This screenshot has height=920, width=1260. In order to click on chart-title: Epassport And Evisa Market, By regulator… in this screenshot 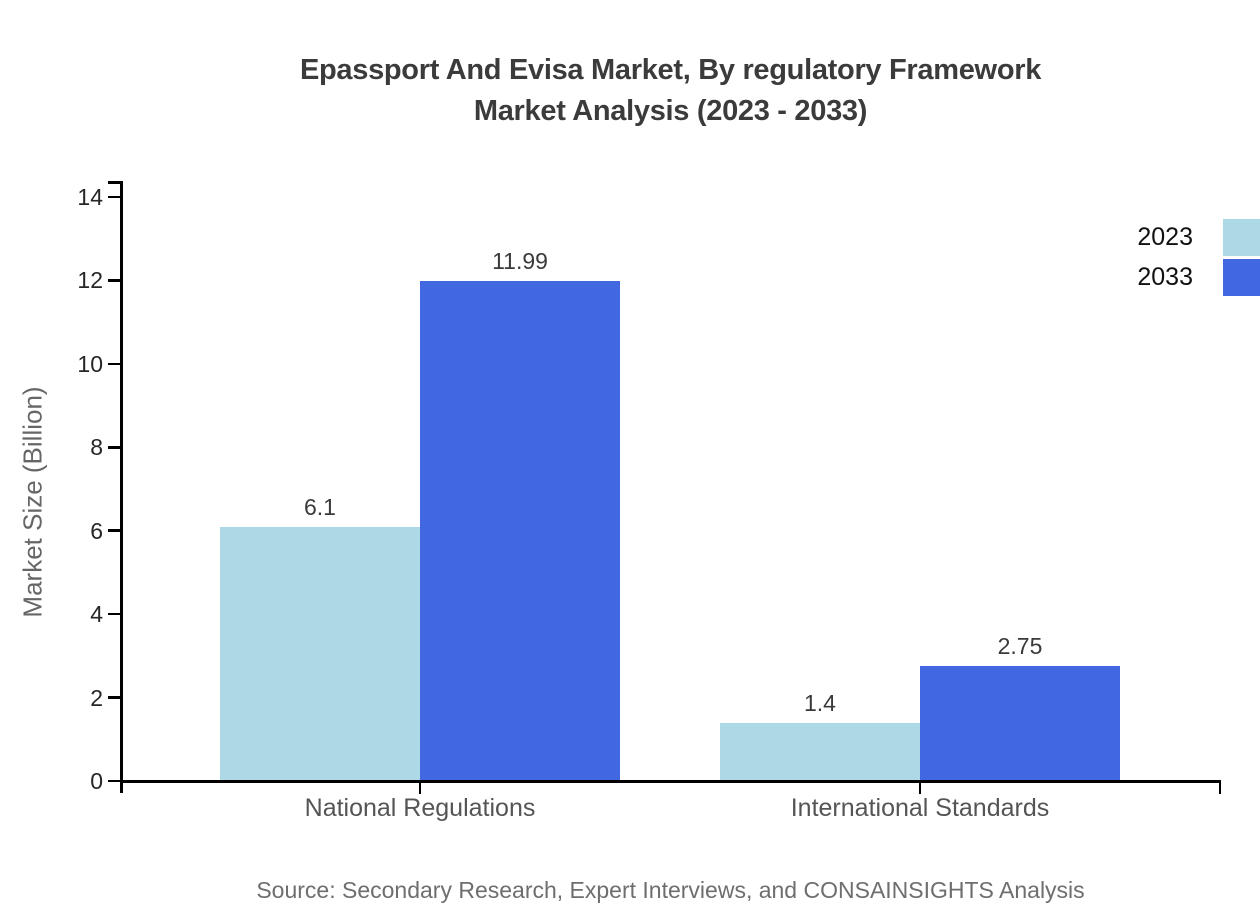, I will do `click(670, 91)`.